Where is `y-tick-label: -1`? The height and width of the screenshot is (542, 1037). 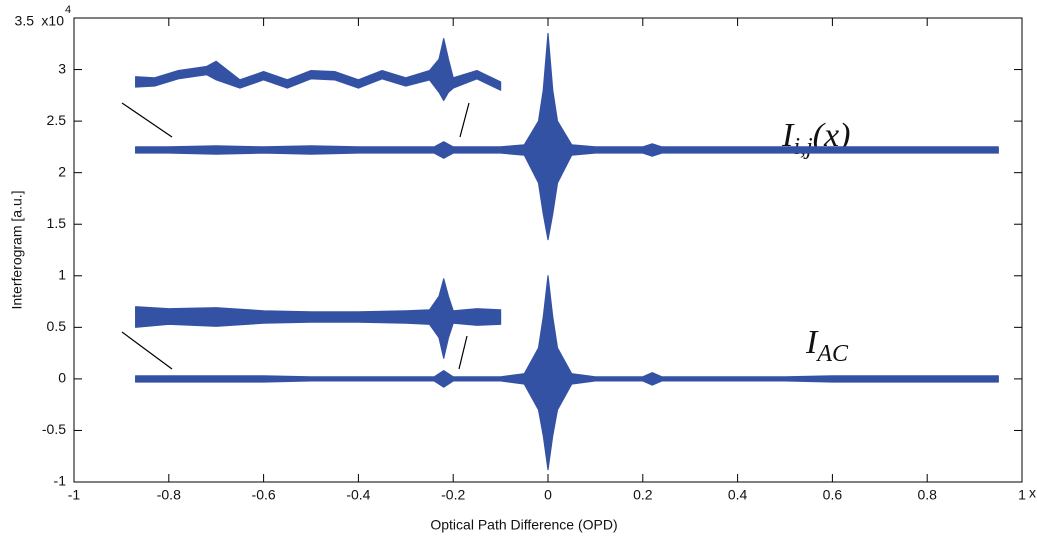 y-tick-label: -1 is located at coordinates (60, 481).